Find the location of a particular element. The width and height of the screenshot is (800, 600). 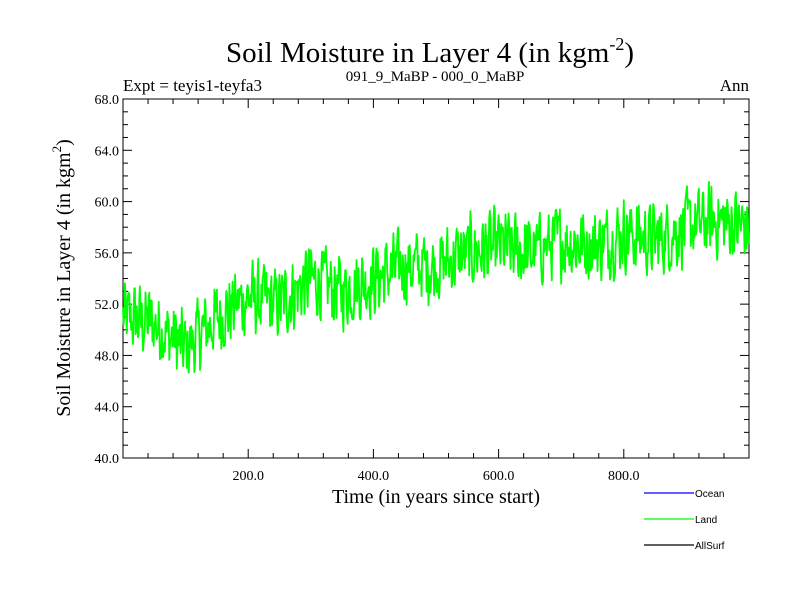

legend: Ocean Land AllSurf is located at coordinates (684, 520).